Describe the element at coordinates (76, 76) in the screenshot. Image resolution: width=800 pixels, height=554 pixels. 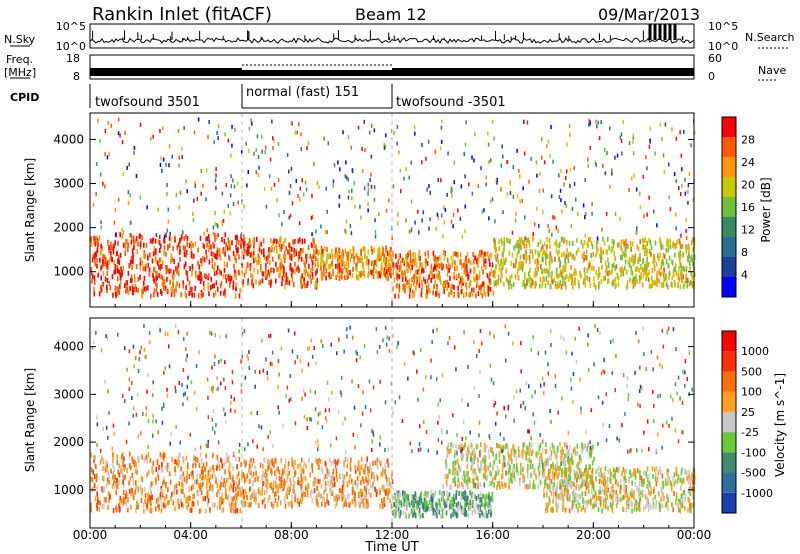
I see `freq-left-tick-bottom: 8` at that location.